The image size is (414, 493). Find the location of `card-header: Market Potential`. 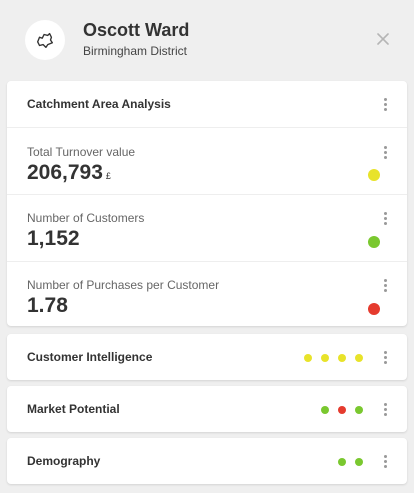

card-header: Market Potential is located at coordinates (207, 409).